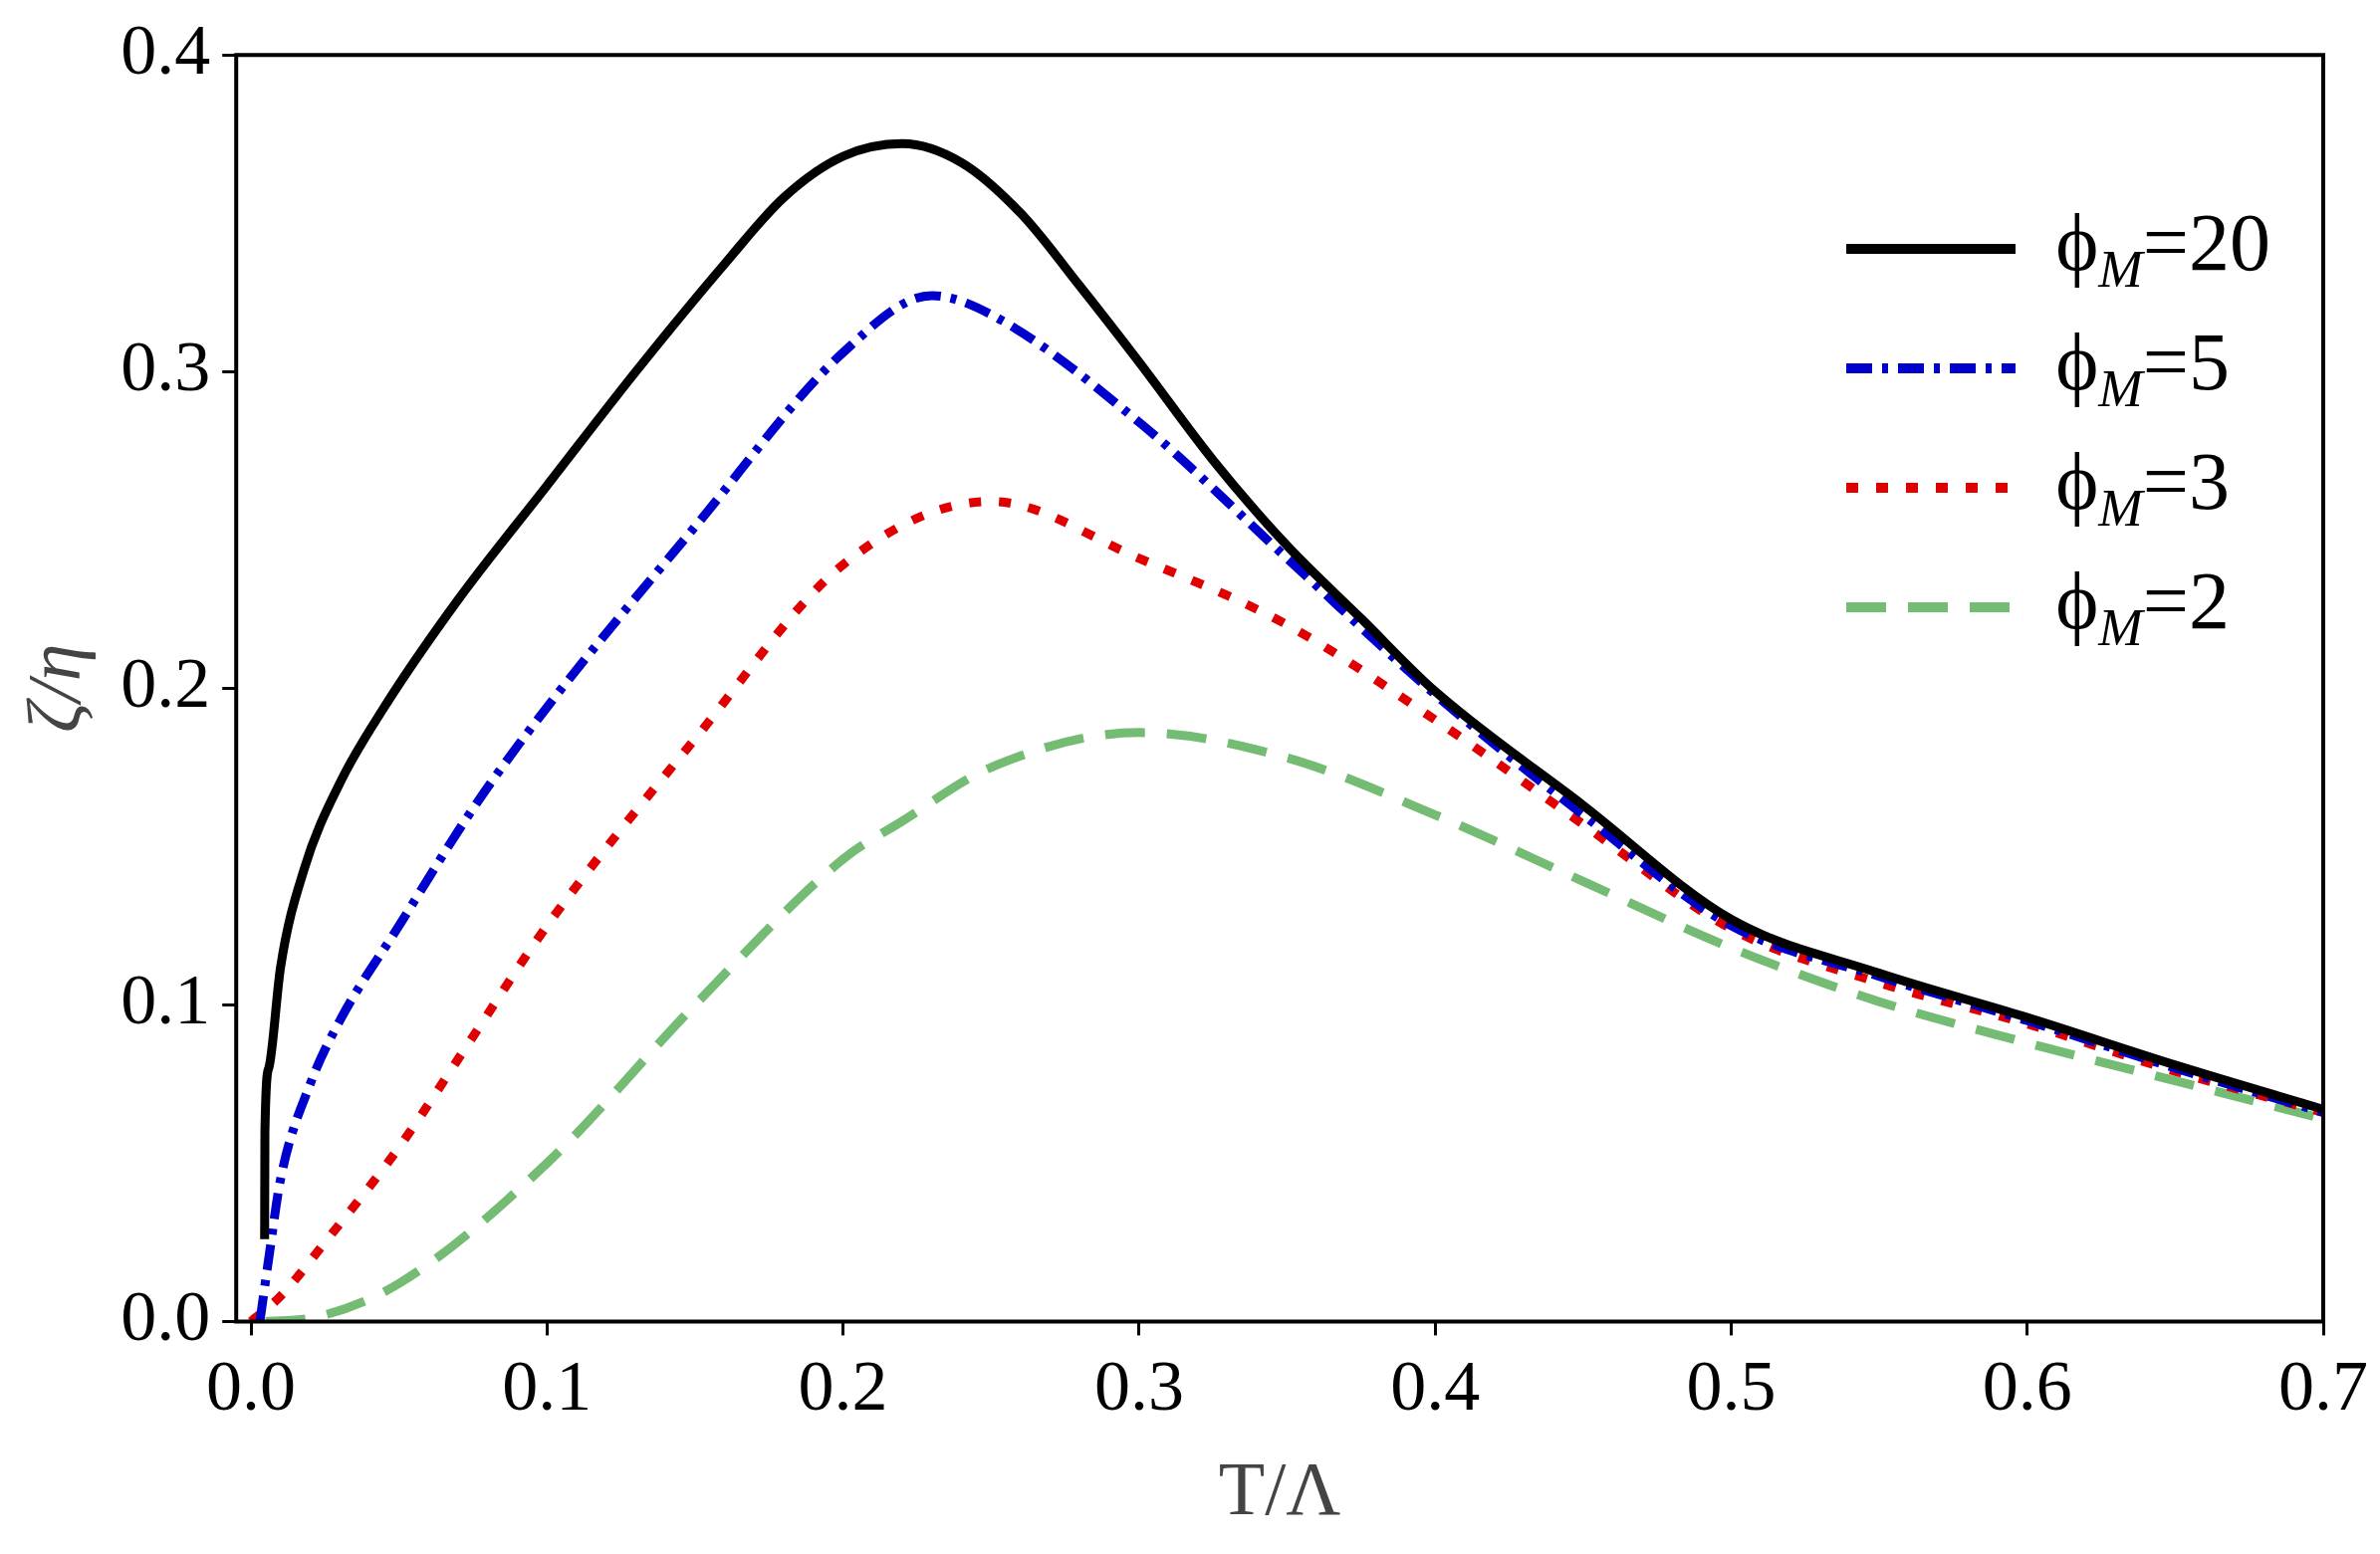 The height and width of the screenshot is (1554, 2380). Describe the element at coordinates (166, 683) in the screenshot. I see `y-tick-label: 0.2` at that location.